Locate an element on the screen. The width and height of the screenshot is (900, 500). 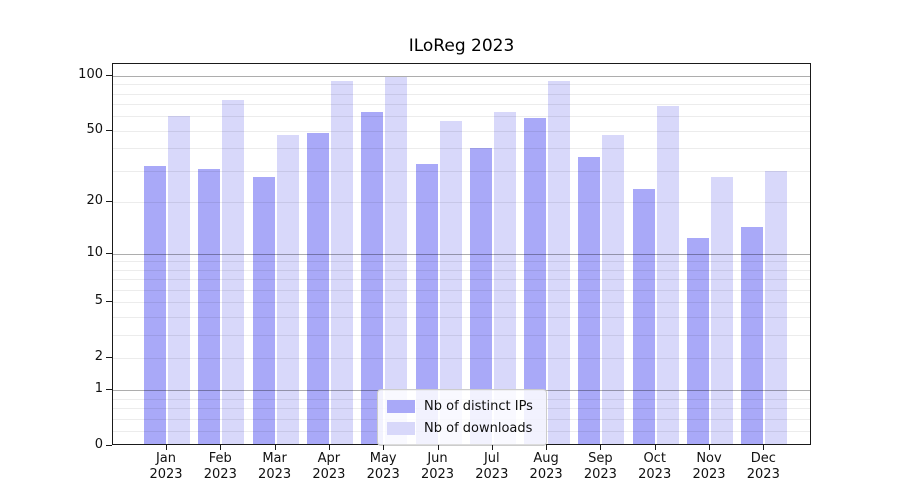
bar-apr-downloads is located at coordinates (341, 262).